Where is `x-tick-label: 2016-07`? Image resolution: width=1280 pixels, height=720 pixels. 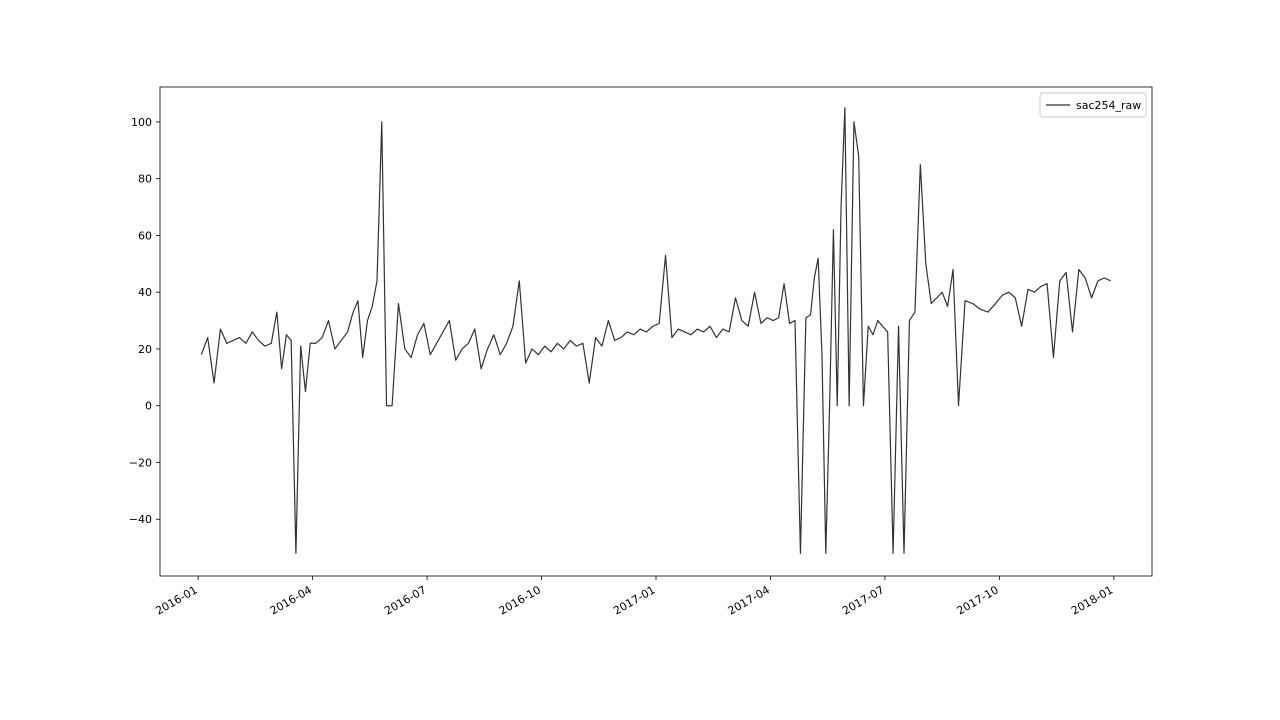
x-tick-label: 2016-07 is located at coordinates (405, 600).